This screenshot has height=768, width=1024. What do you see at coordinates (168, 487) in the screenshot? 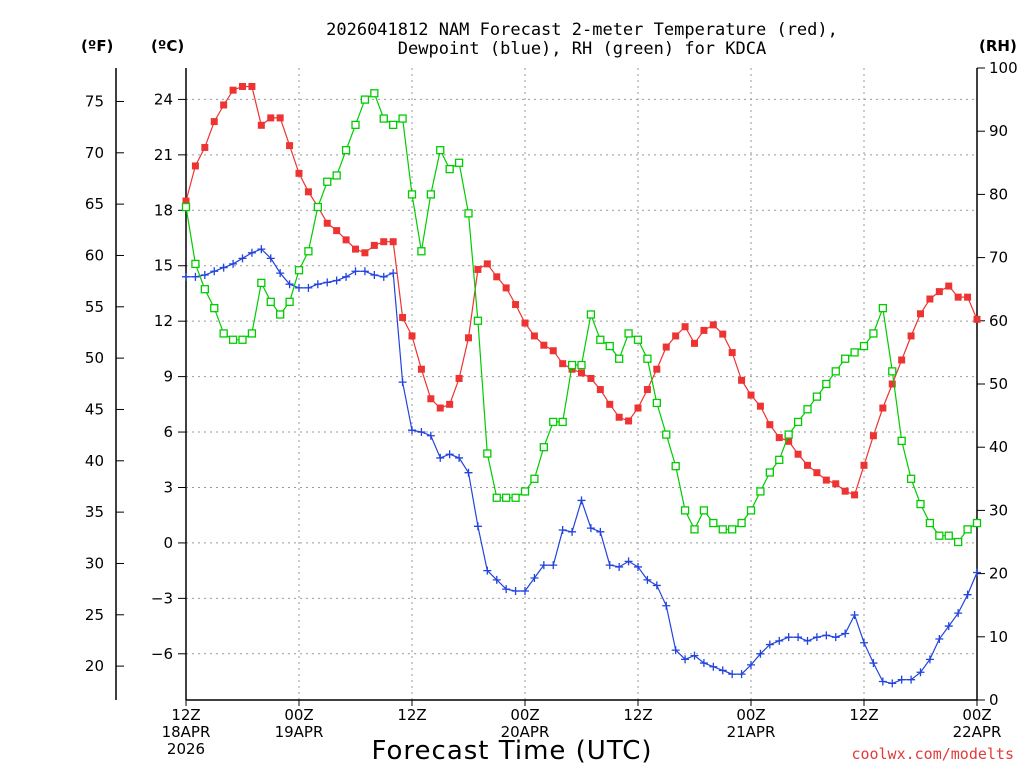
I see `celsius-tick-label: 3` at bounding box center [168, 487].